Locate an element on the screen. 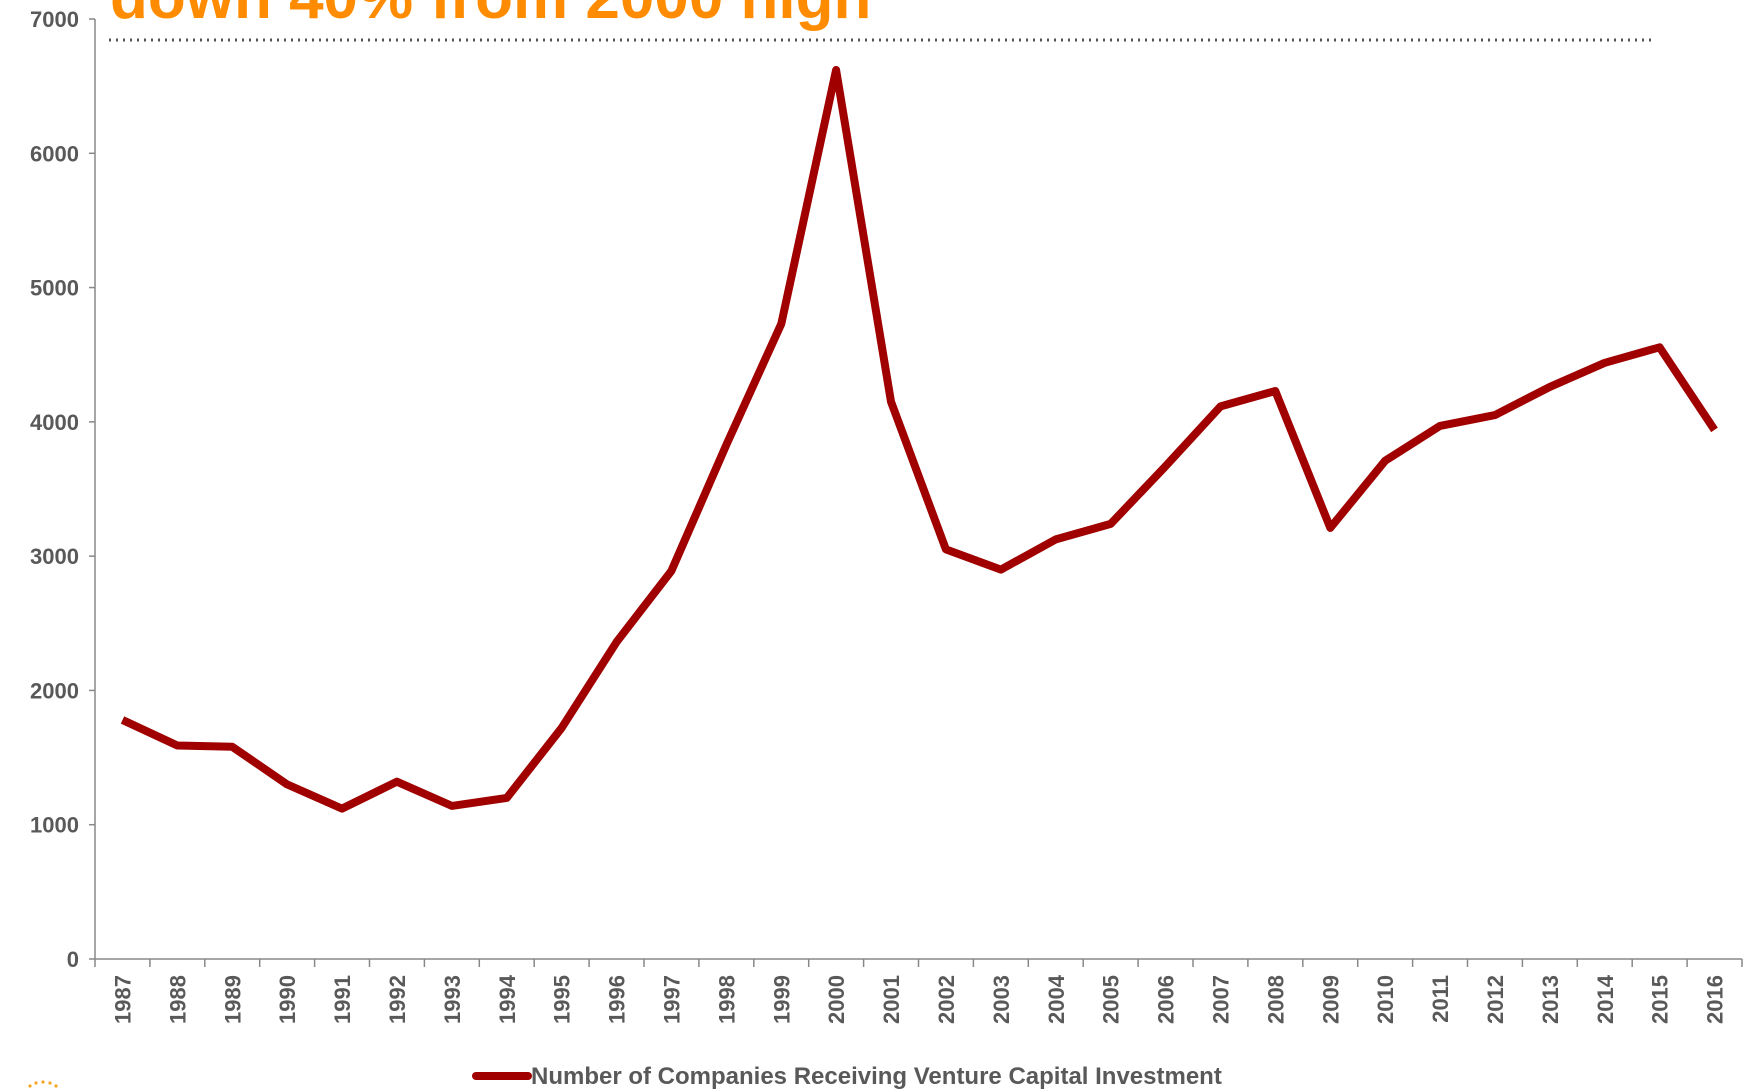 Image resolution: width=1750 pixels, height=1090 pixels. y-tick-label: 3000 is located at coordinates (54, 556).